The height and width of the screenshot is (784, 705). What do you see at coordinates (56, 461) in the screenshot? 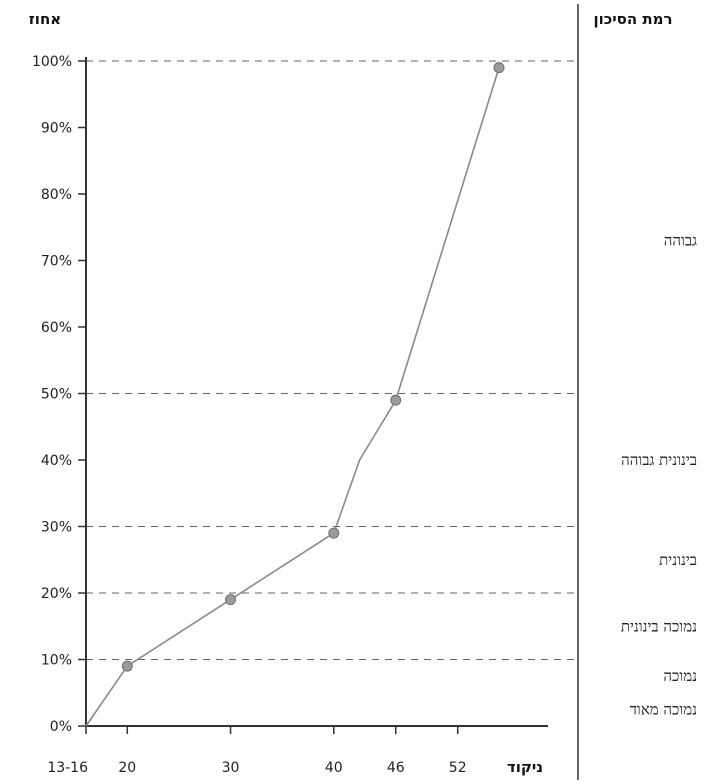
I see `y-tick-label: 40%` at bounding box center [56, 461].